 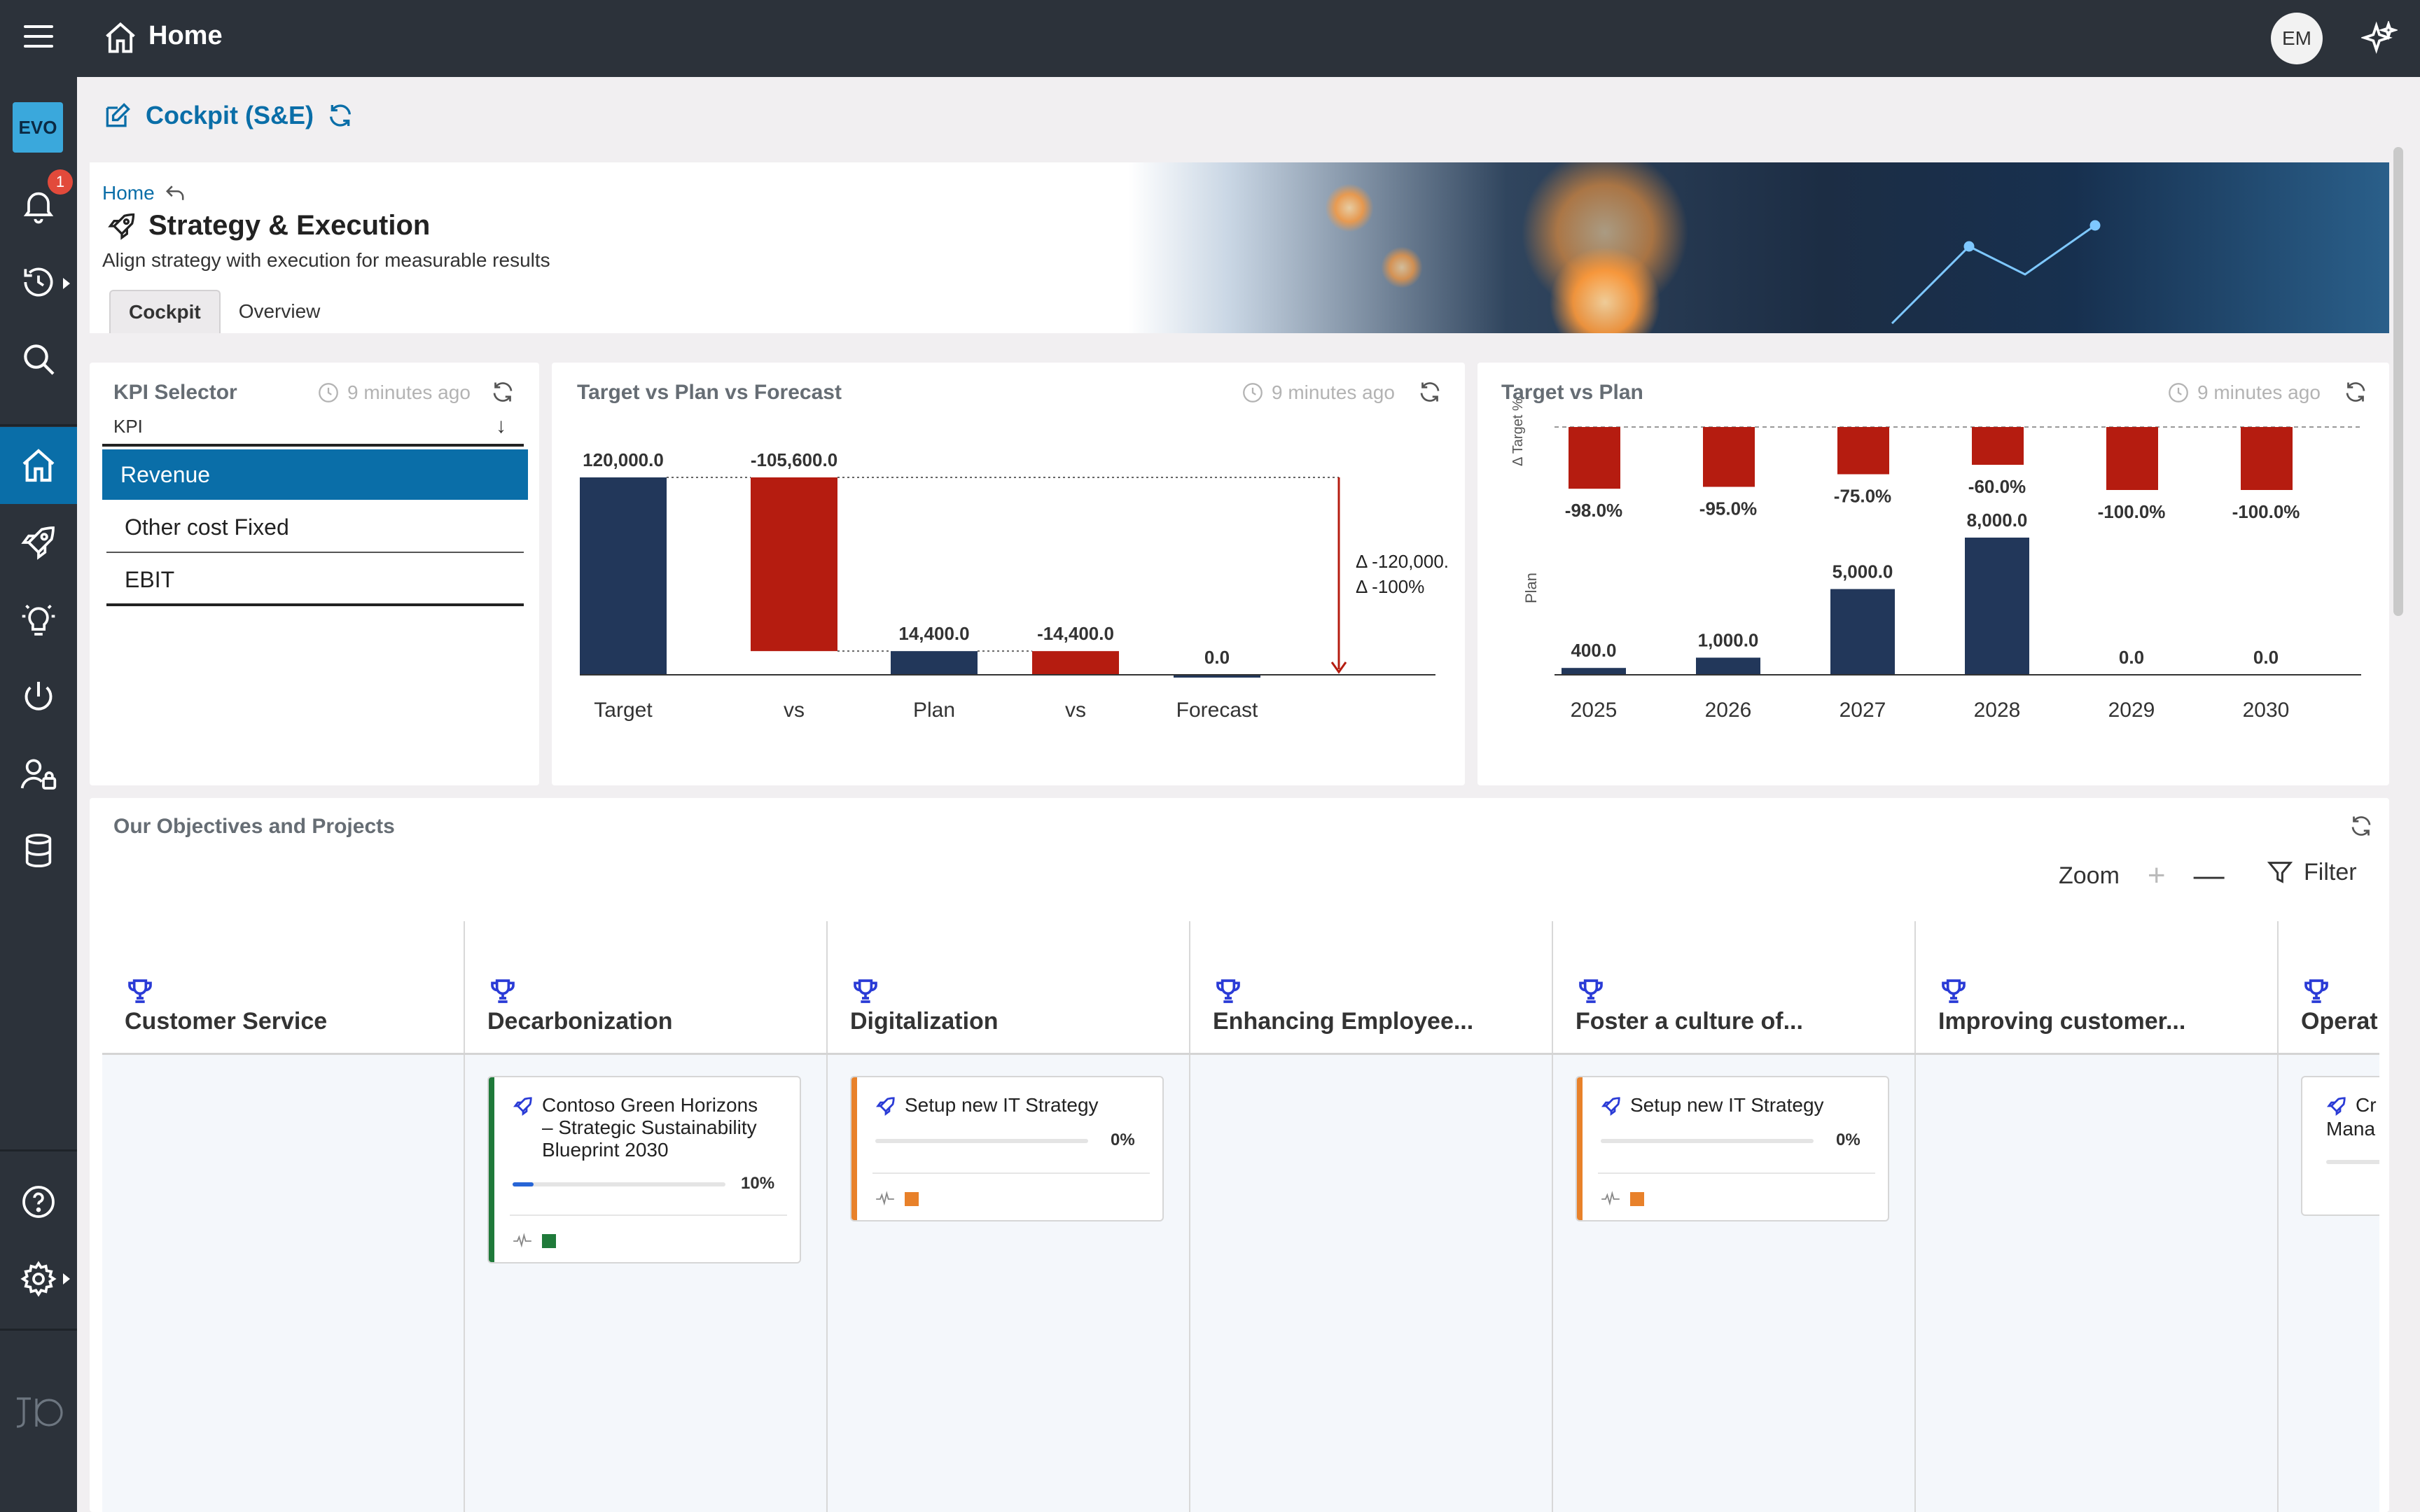 I want to click on sidebar-item-strategy, so click(x=38, y=542).